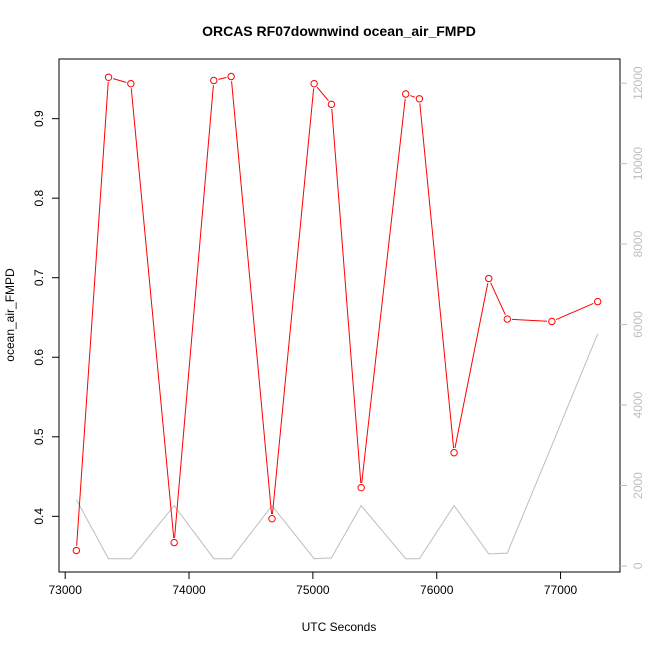 The height and width of the screenshot is (650, 650). Describe the element at coordinates (638, 83) in the screenshot. I see `y2-tick-label: 12000` at that location.